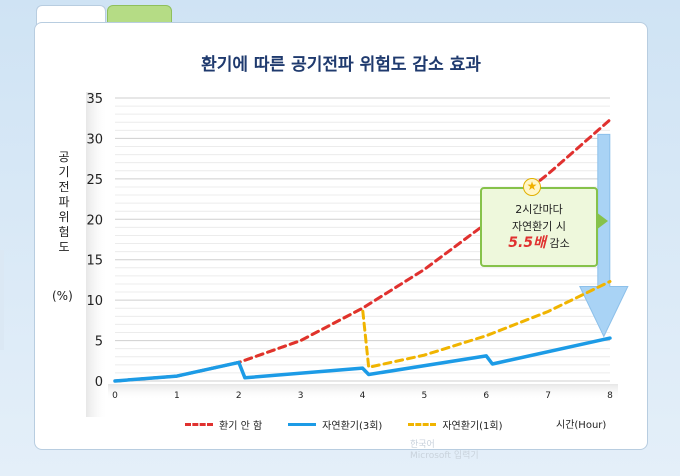 The width and height of the screenshot is (680, 476). I want to click on reduction-arrow, so click(604, 235).